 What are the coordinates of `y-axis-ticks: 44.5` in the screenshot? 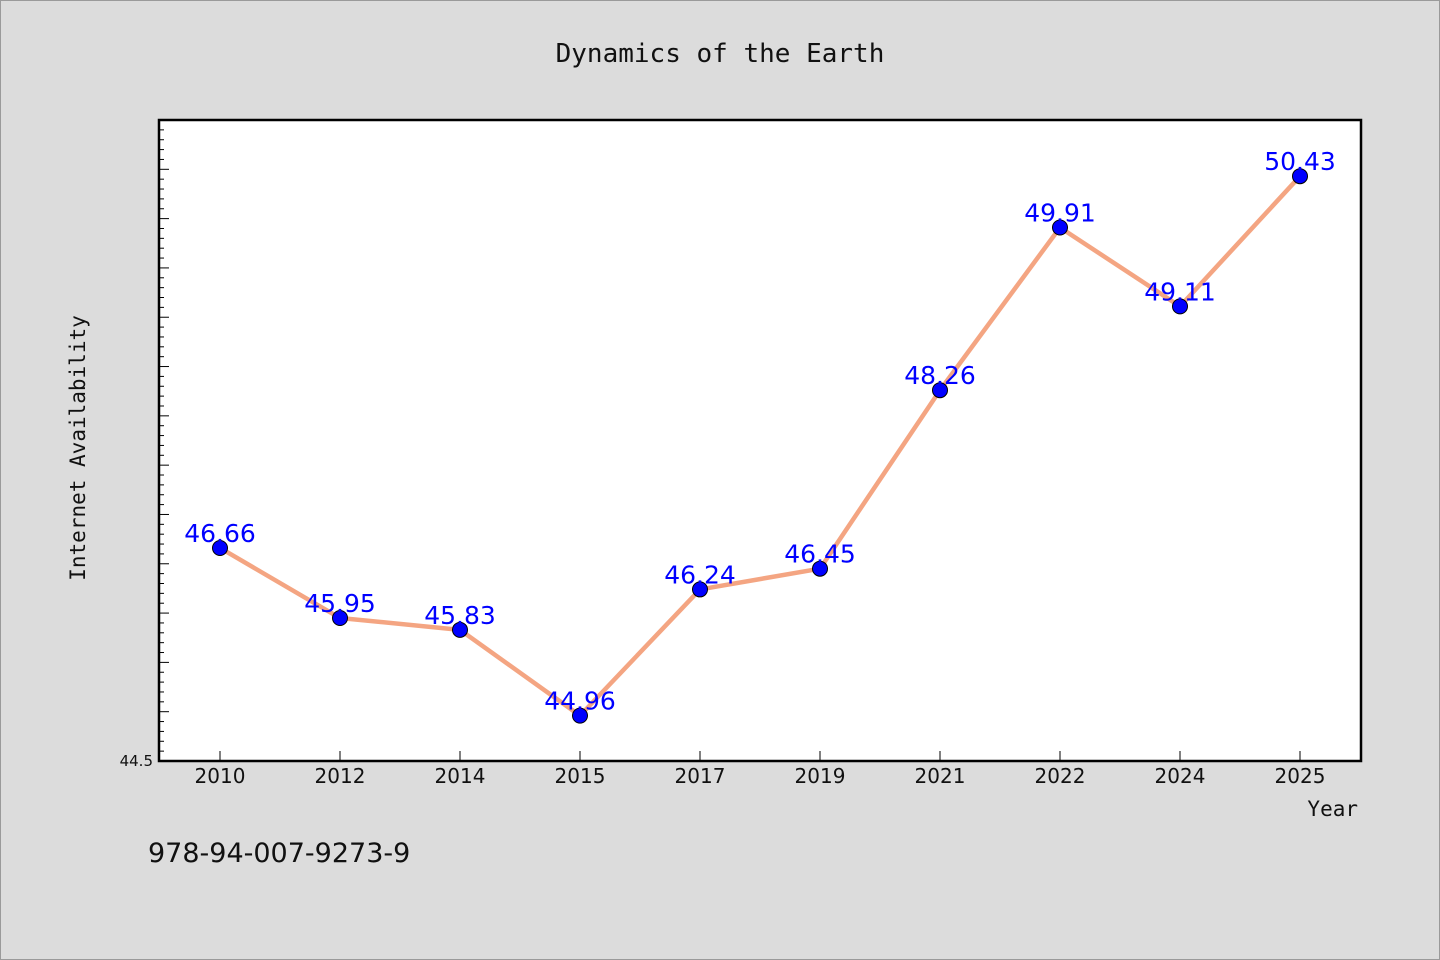 It's located at (144, 444).